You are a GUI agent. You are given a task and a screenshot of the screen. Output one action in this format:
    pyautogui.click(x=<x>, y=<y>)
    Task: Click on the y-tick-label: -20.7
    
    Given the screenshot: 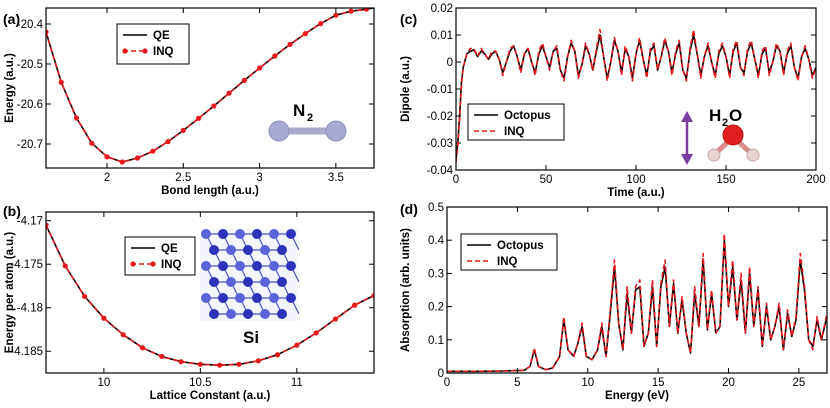 What is the action you would take?
    pyautogui.click(x=30, y=145)
    